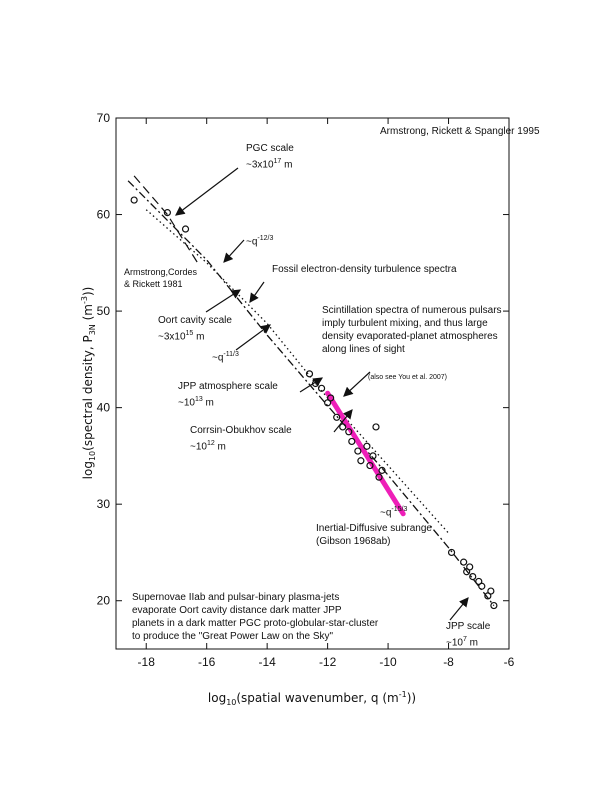  What do you see at coordinates (207, 662) in the screenshot?
I see `x-tick-label: -16` at bounding box center [207, 662].